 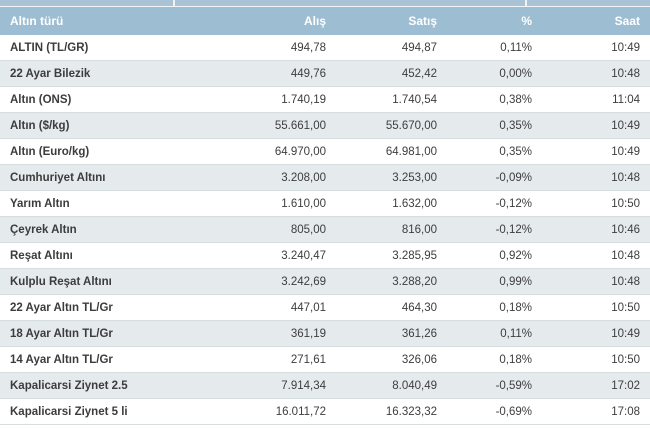 What do you see at coordinates (107, 255) in the screenshot?
I see `cell-gold-type: Reşat Altını` at bounding box center [107, 255].